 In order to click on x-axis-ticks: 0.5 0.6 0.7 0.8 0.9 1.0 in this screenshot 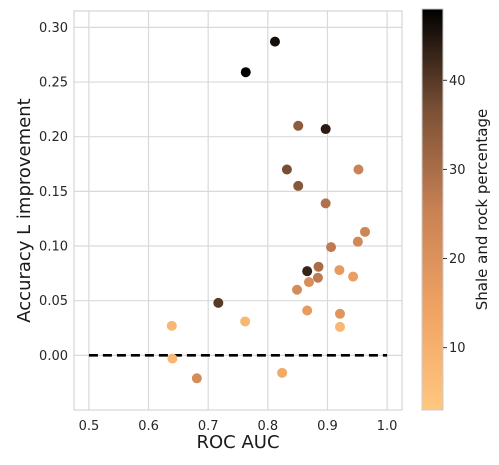, I will do `click(238, 426)`.